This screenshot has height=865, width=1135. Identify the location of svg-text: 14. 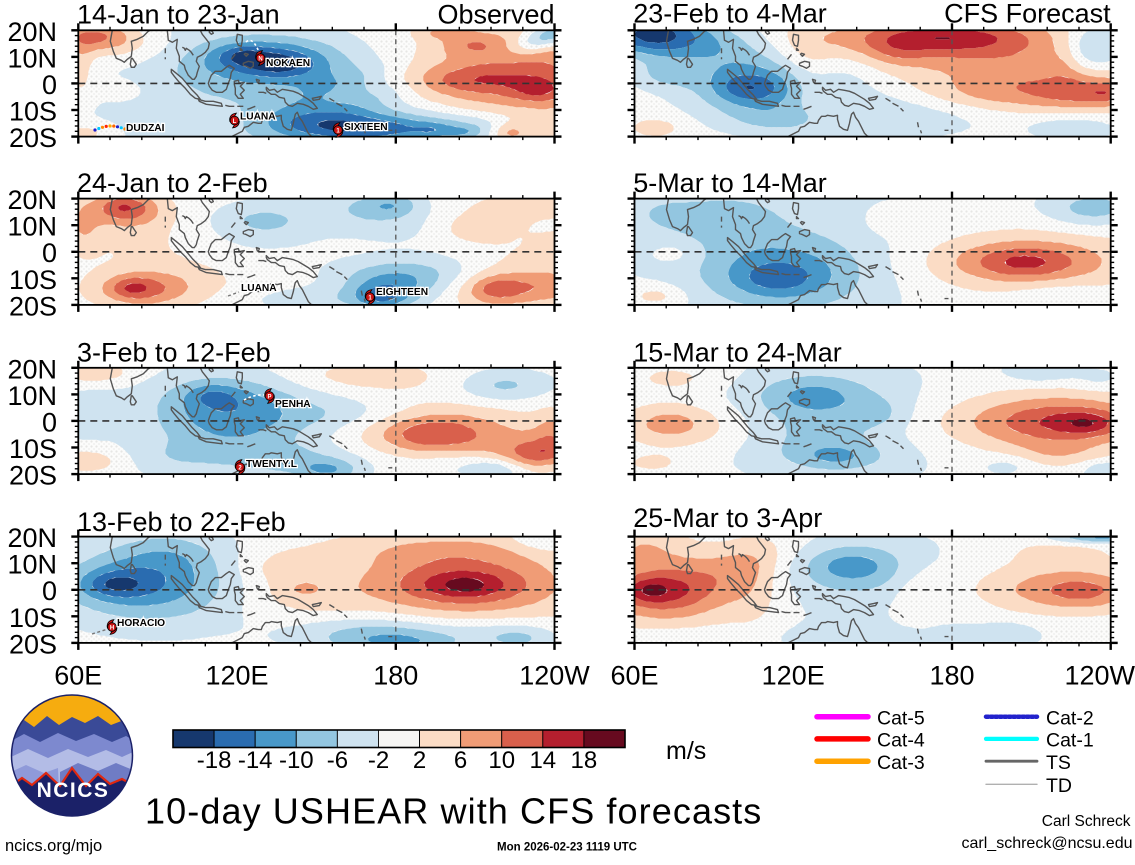
(542, 760).